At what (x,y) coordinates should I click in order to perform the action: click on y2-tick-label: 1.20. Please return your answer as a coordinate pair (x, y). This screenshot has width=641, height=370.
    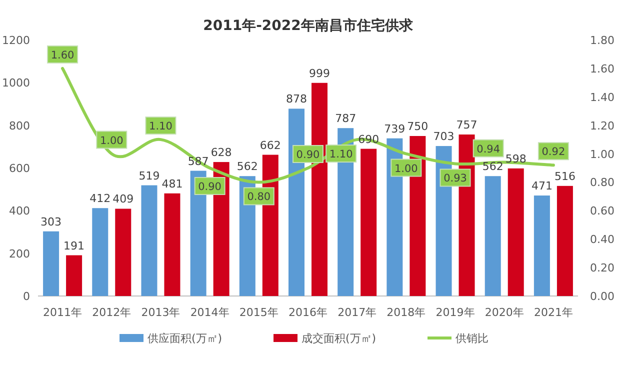
    Looking at the image, I should click on (602, 125).